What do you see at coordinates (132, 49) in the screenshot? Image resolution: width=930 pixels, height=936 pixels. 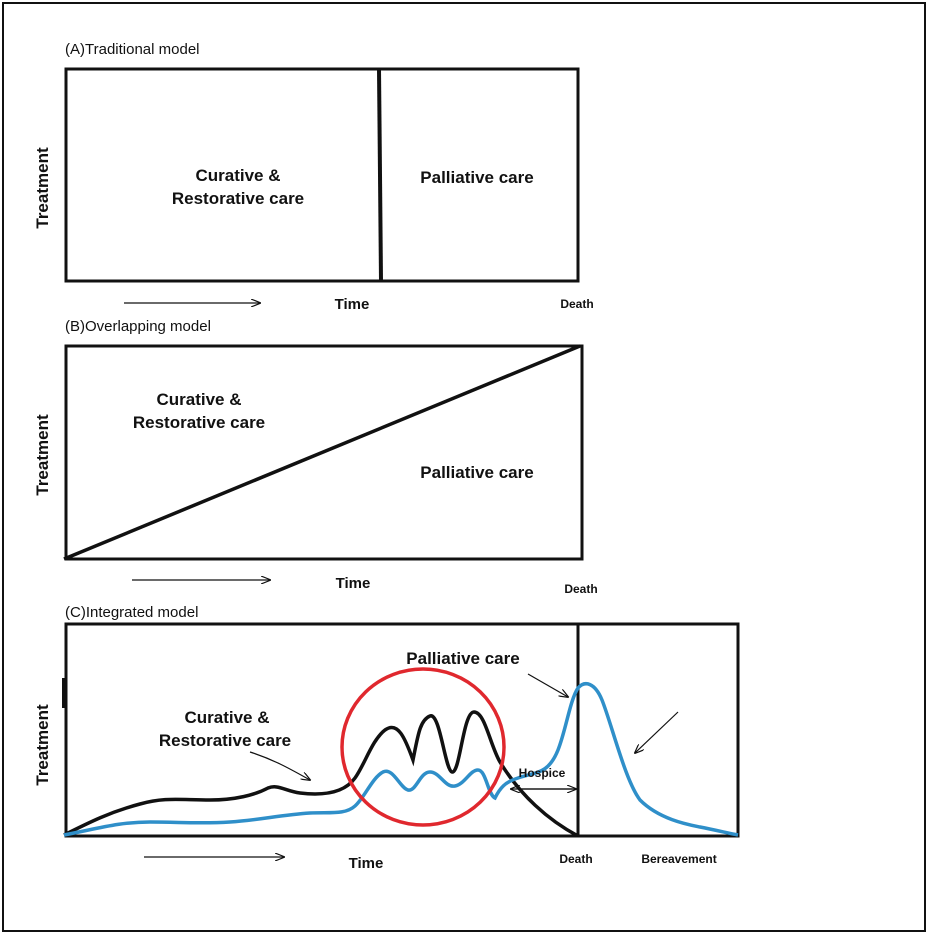 I see `panel-a-title: (A)Traditional model` at bounding box center [132, 49].